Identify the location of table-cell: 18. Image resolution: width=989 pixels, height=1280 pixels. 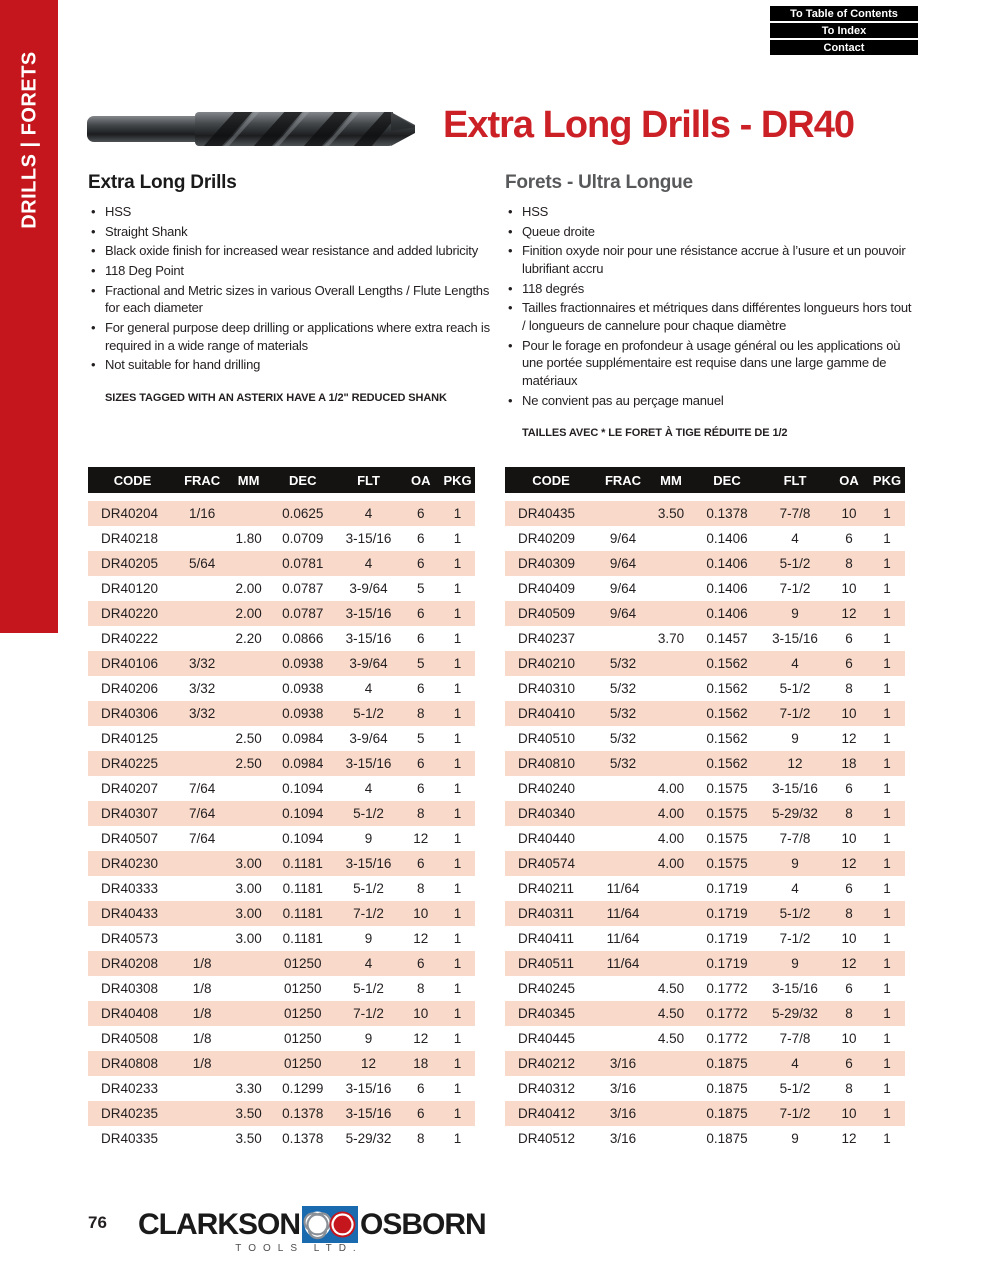
(421, 1063).